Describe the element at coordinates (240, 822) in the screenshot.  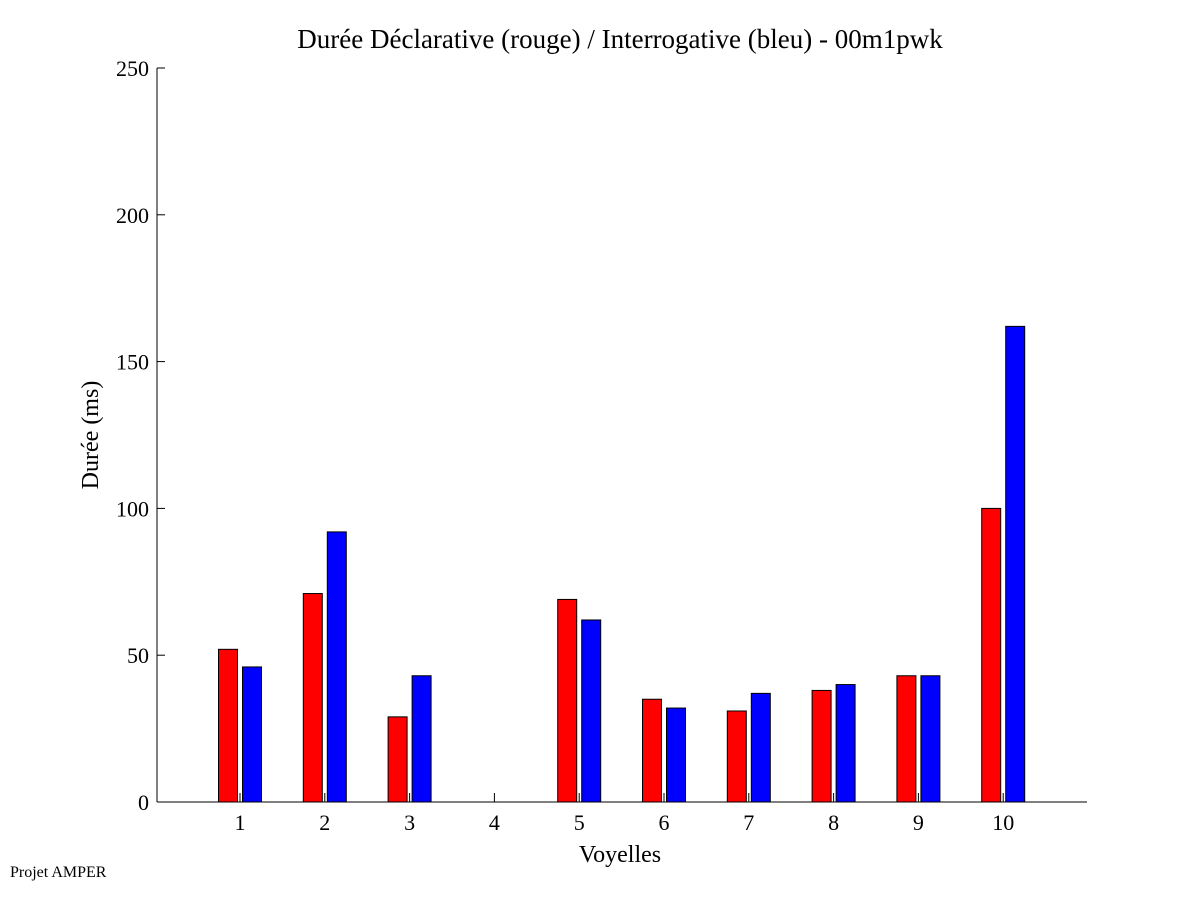
I see `x-tick-label: 1` at that location.